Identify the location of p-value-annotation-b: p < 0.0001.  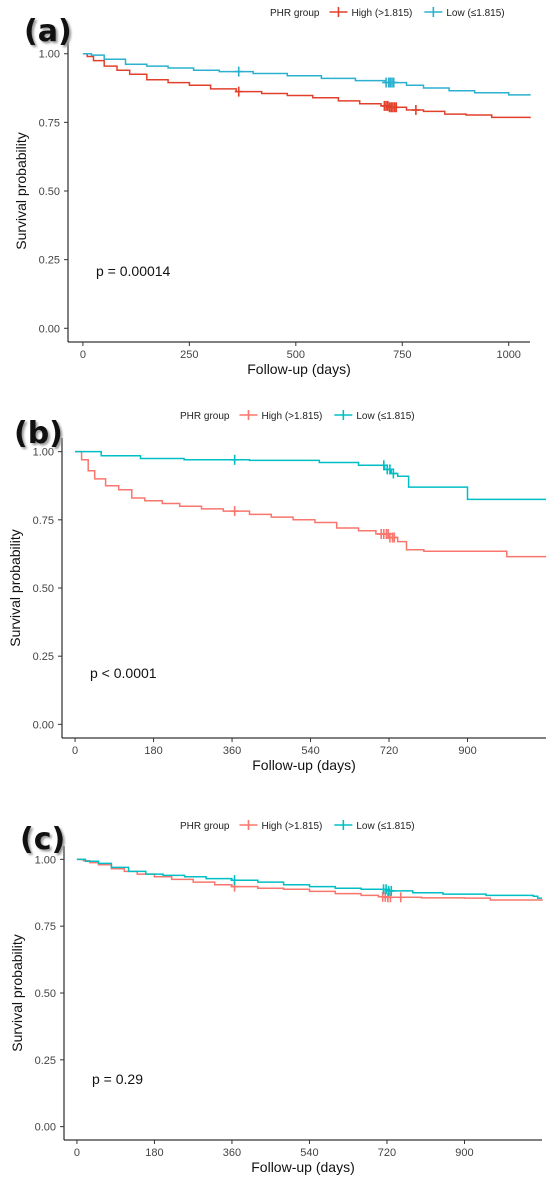
(123, 673).